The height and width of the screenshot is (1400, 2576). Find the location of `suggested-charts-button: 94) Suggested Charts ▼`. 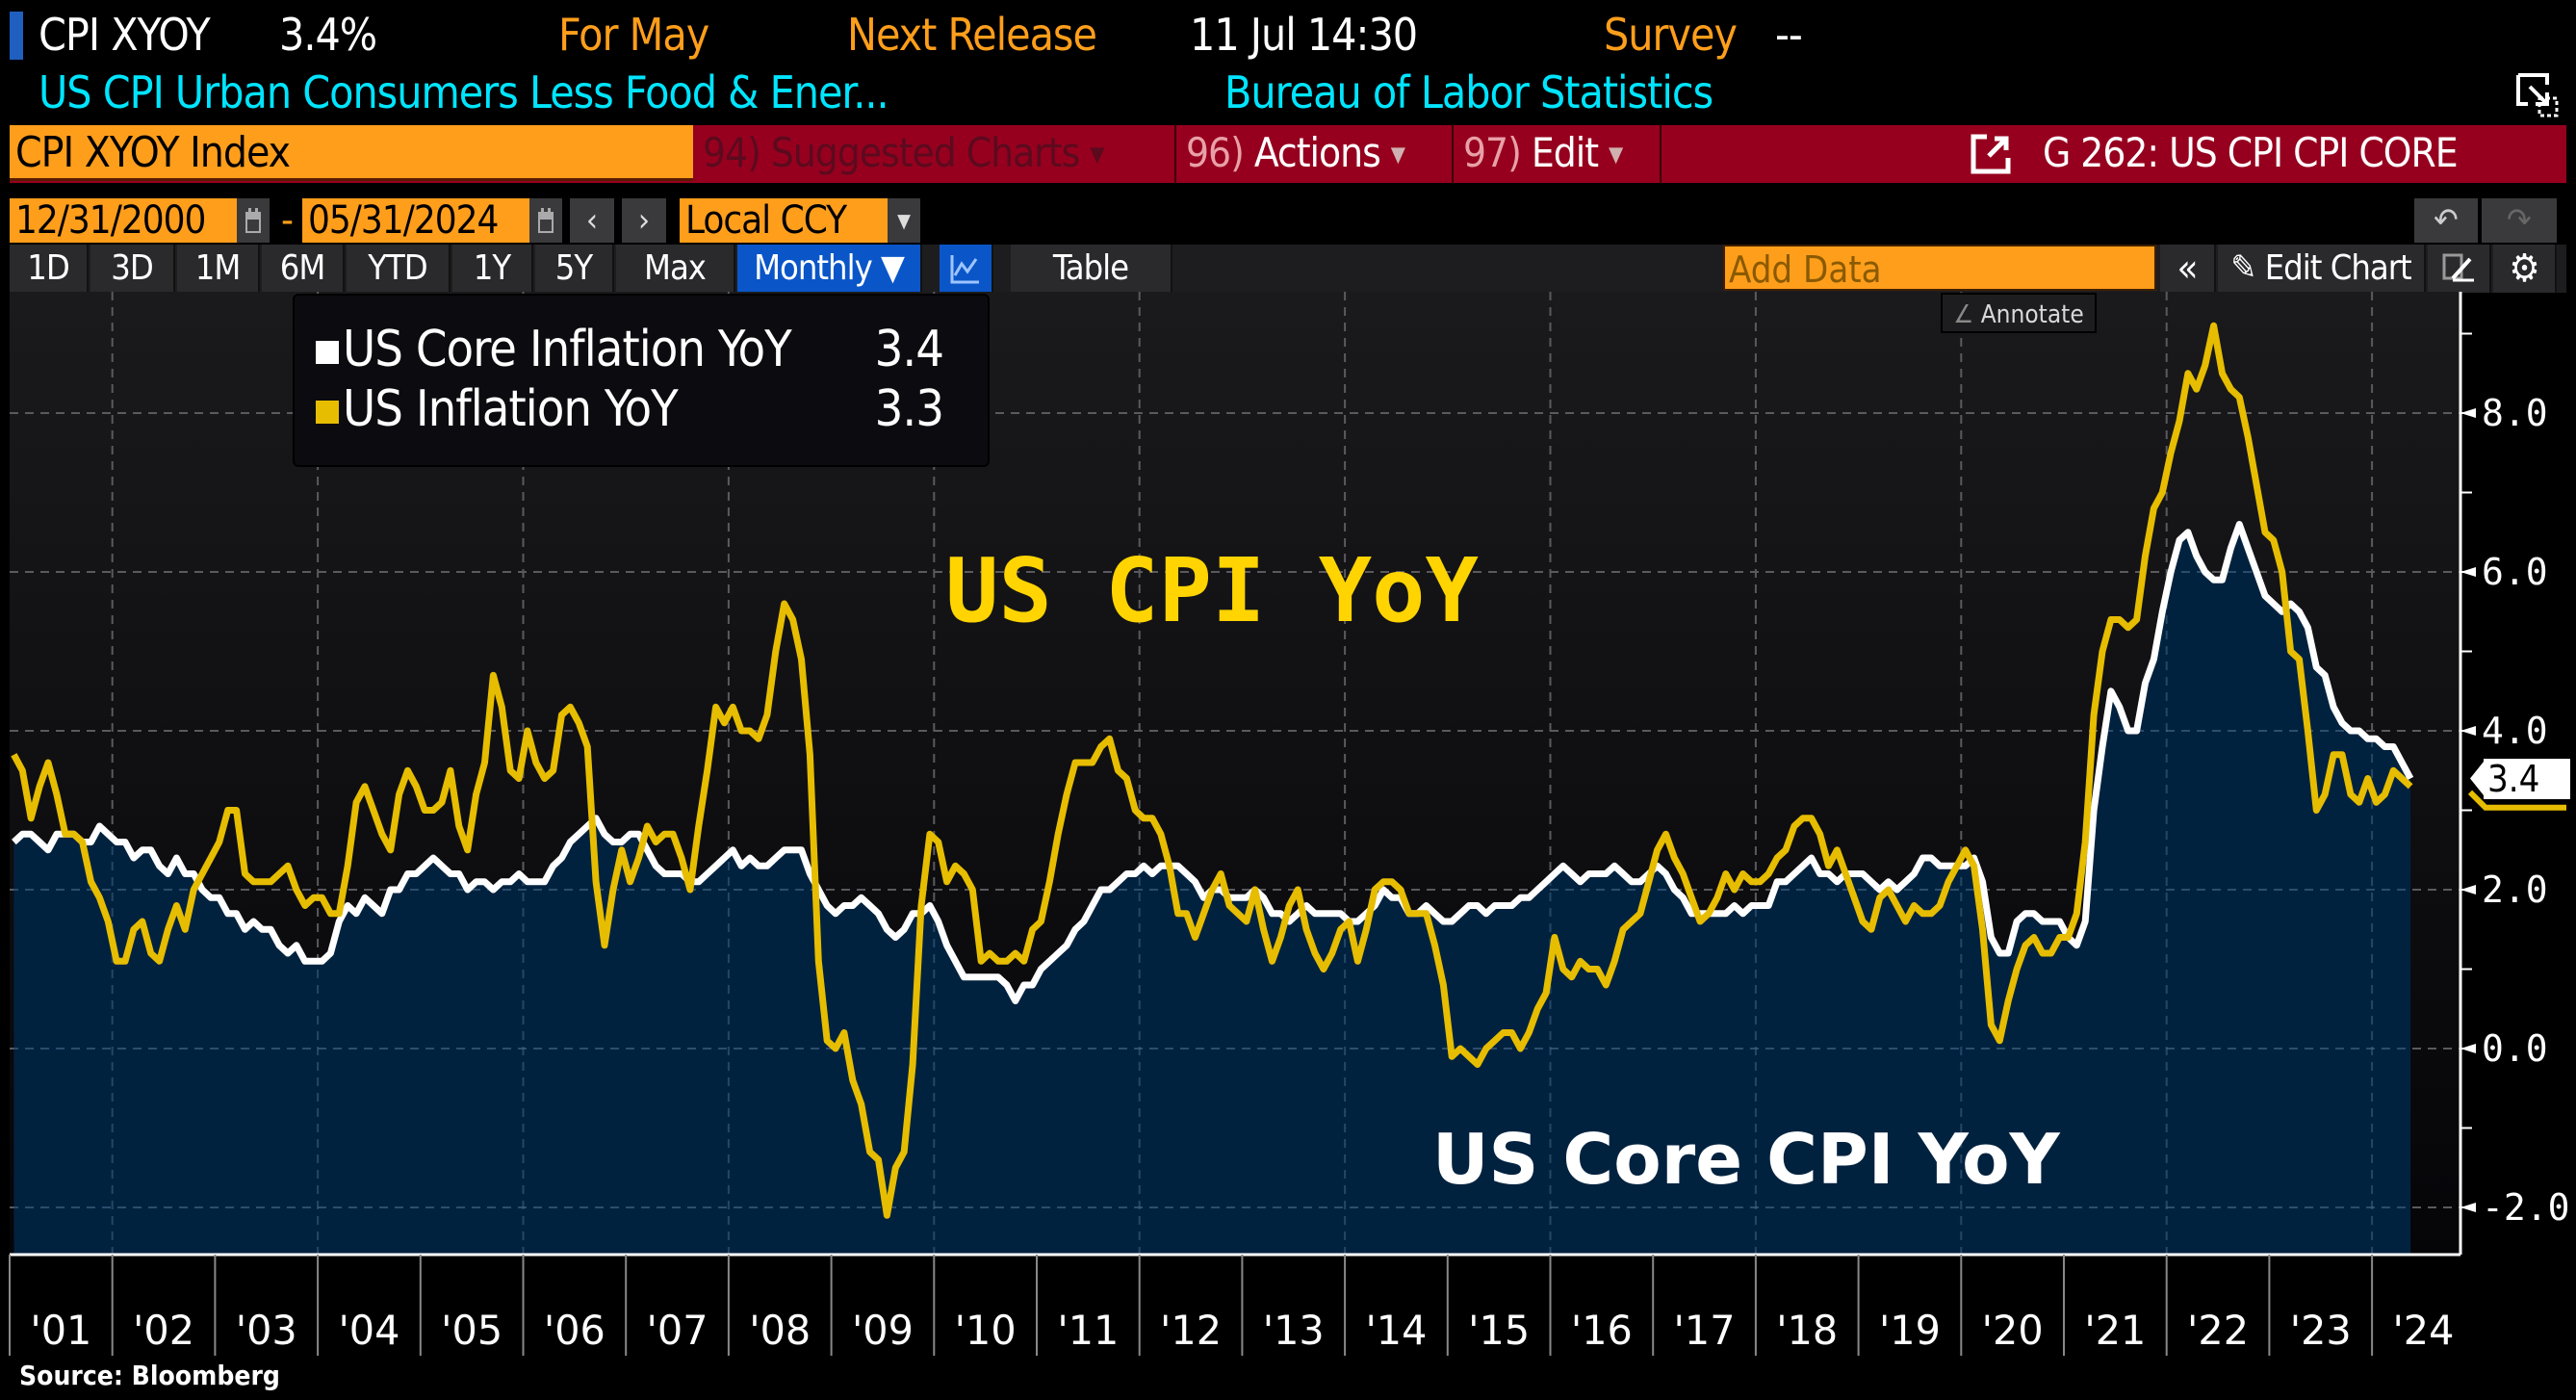

suggested-charts-button: 94) Suggested Charts ▼ is located at coordinates (936, 154).